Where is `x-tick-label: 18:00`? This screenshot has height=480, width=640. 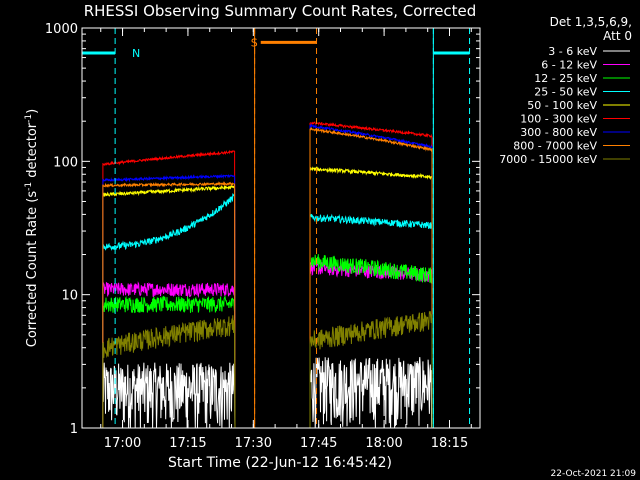
x-tick-label: 18:00 is located at coordinates (383, 443).